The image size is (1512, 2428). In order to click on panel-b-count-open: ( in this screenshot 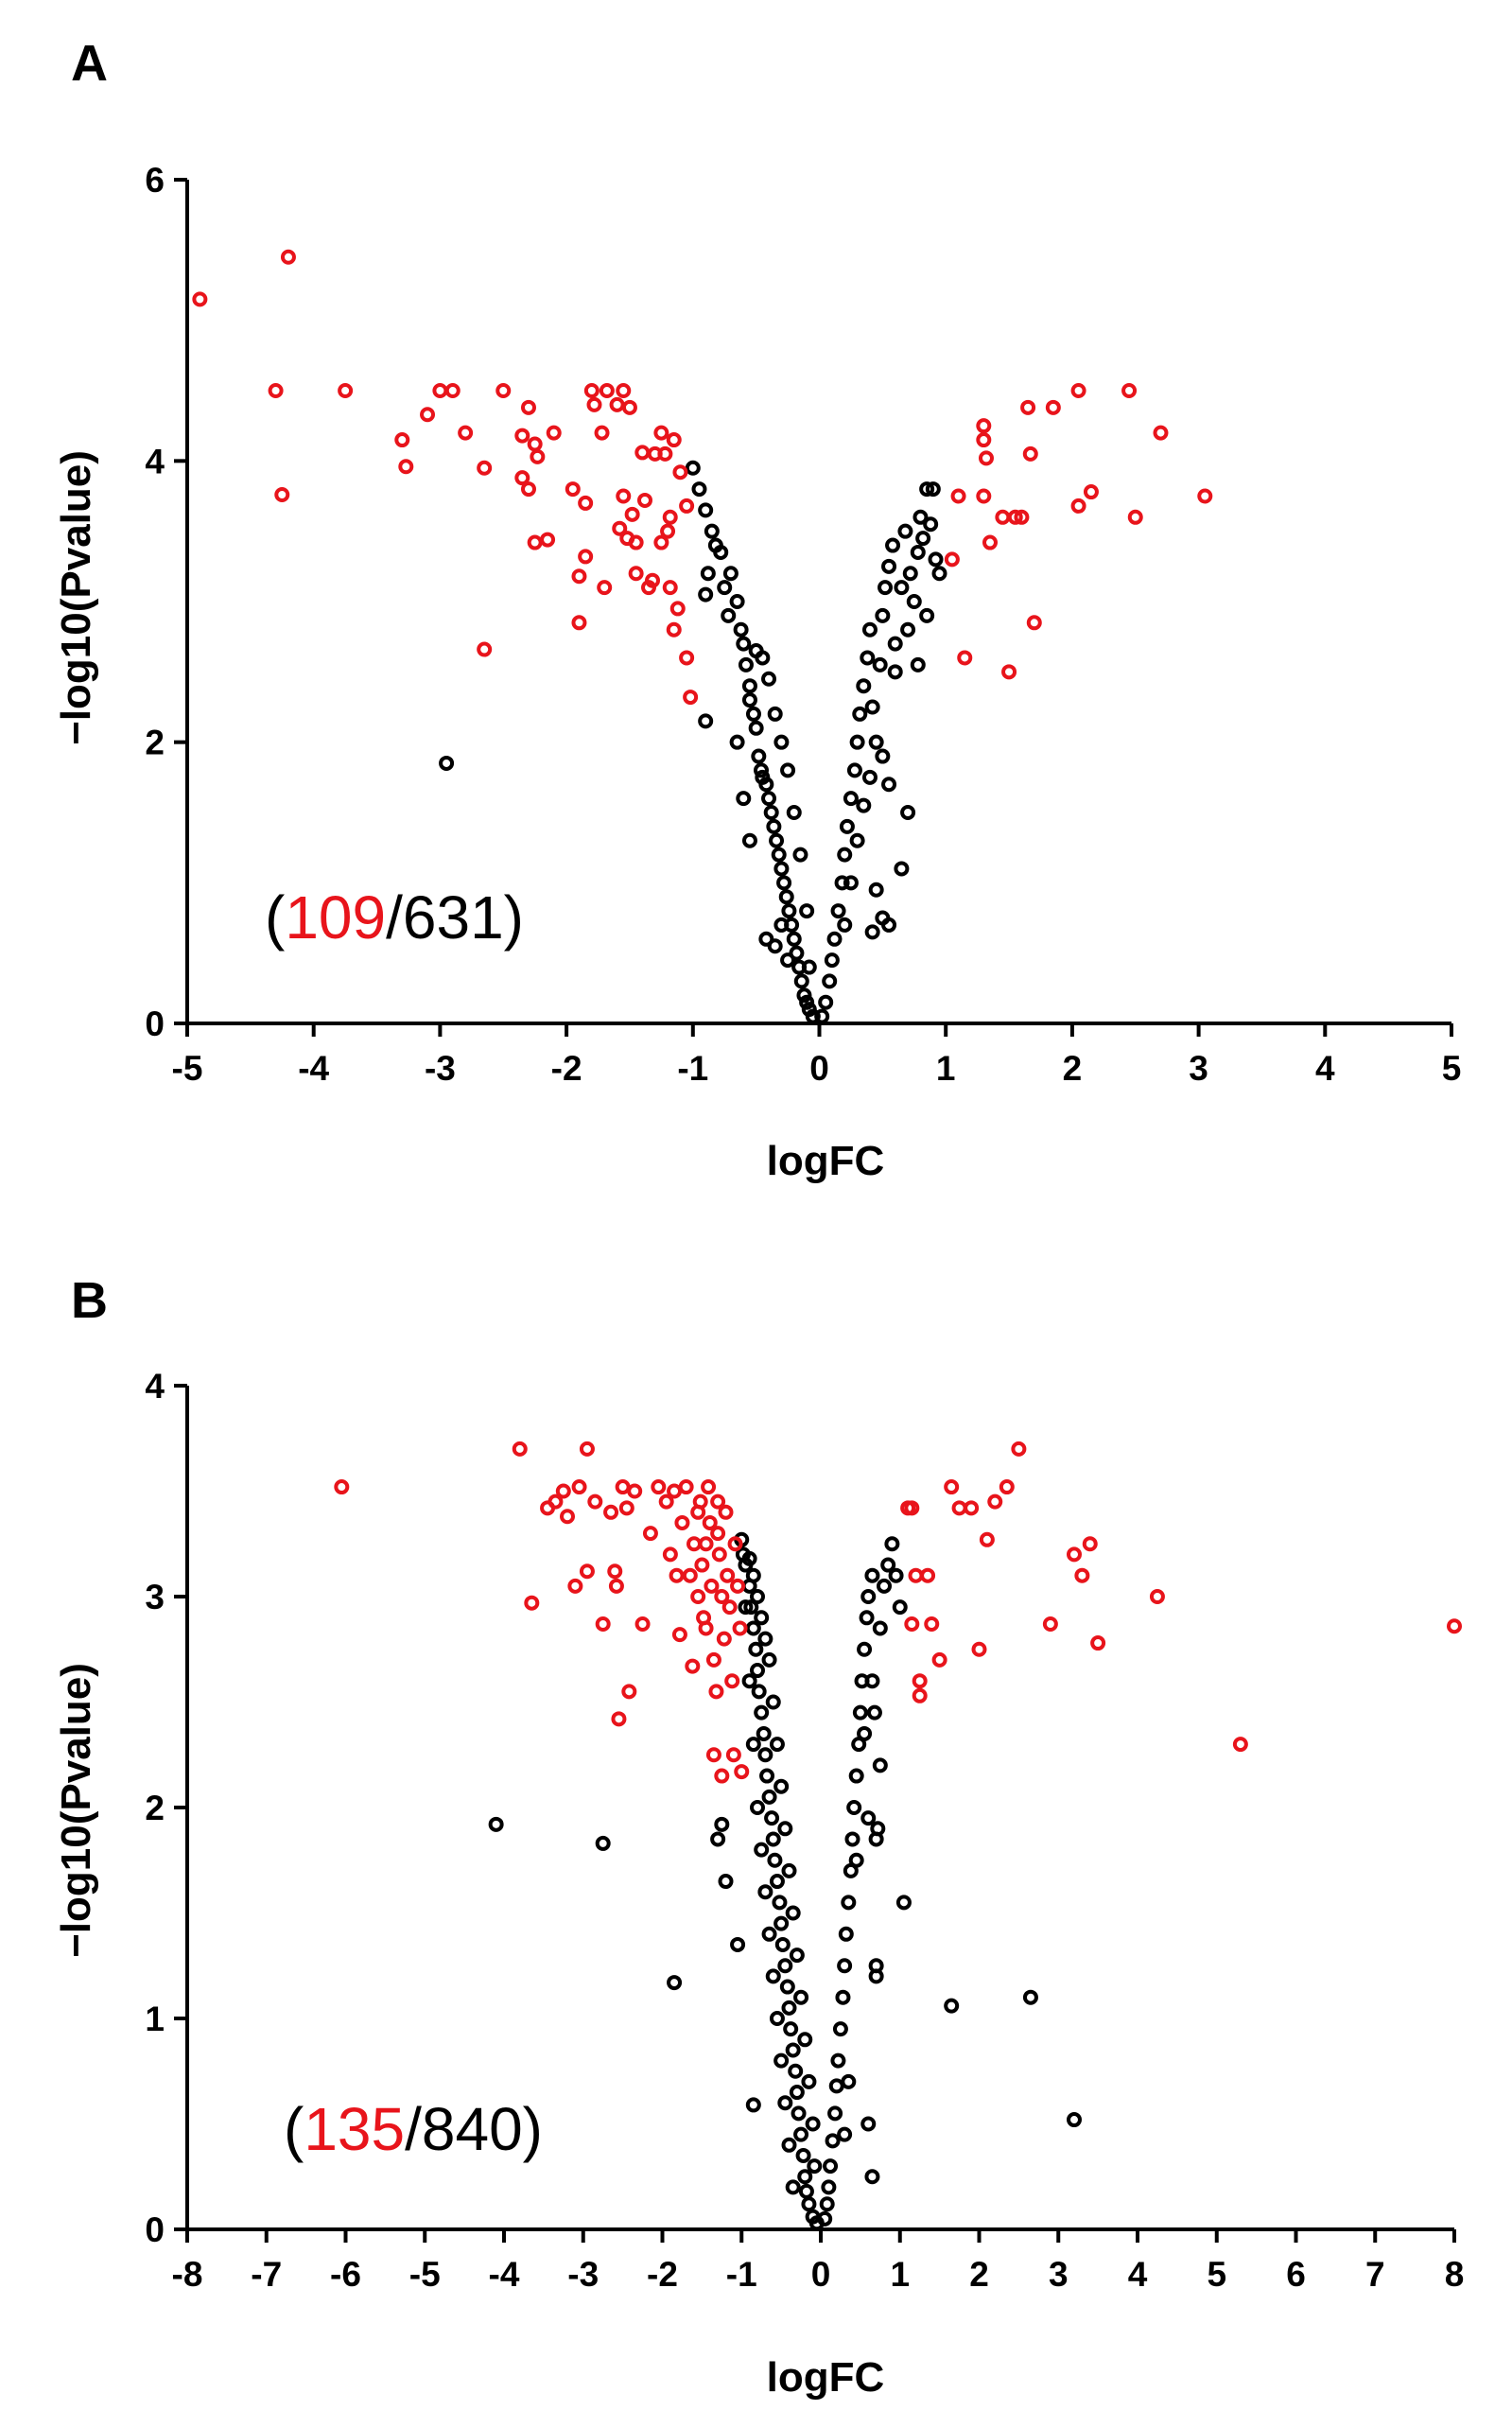, I will do `click(294, 2129)`.